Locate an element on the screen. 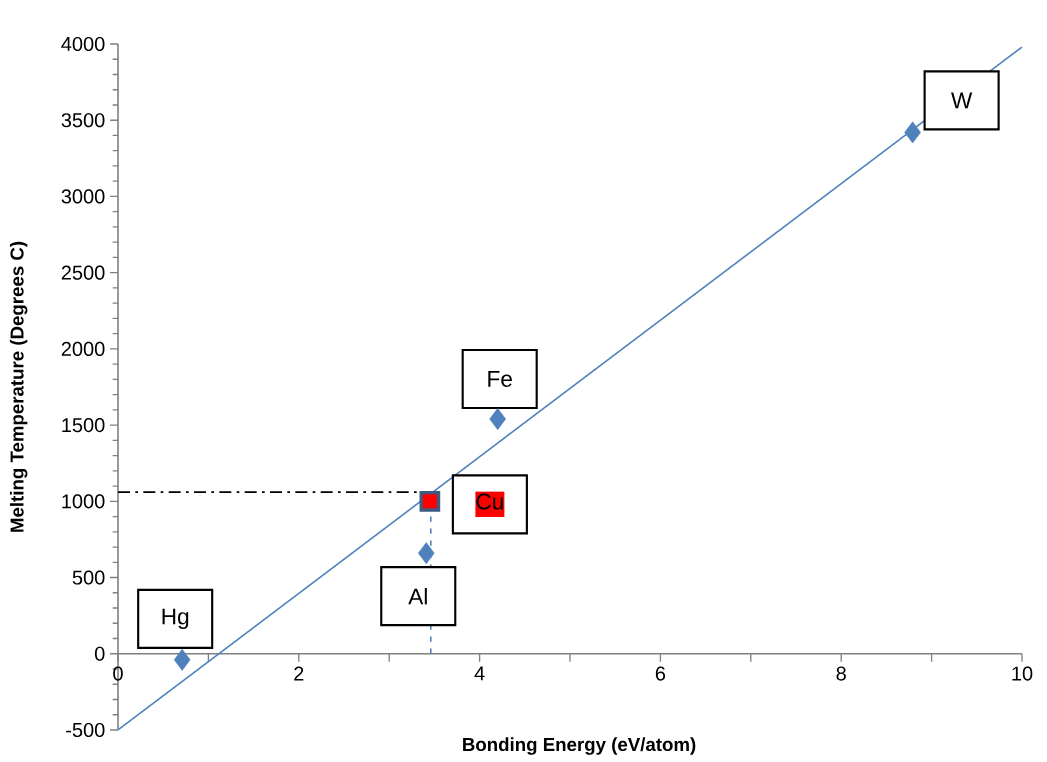  x-tick-label: 8 is located at coordinates (841, 673).